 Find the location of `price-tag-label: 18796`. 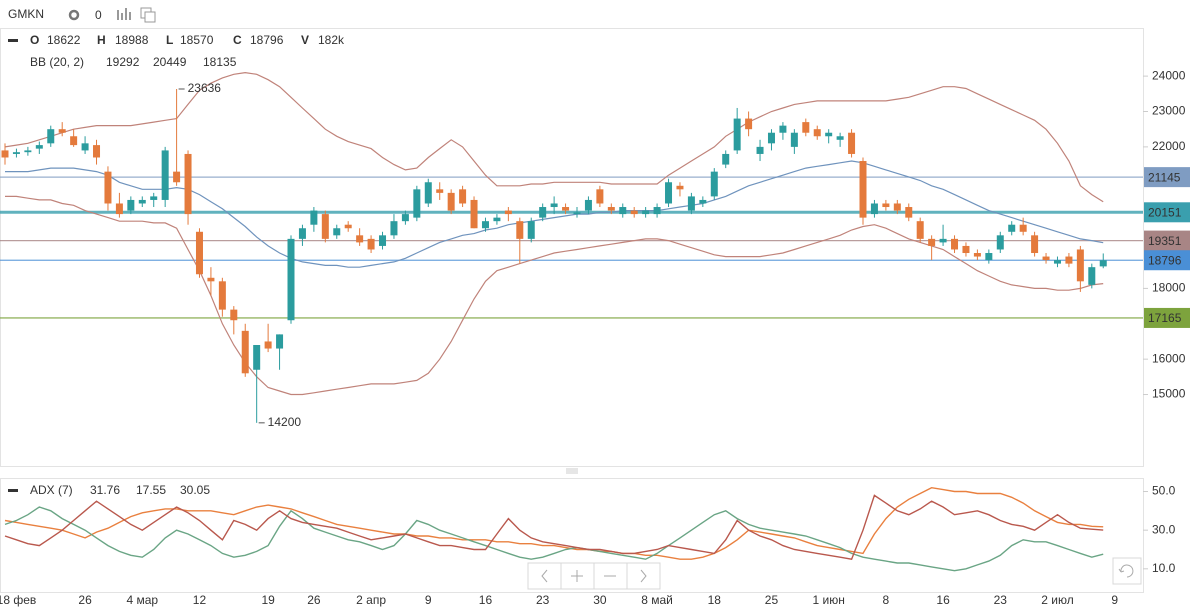

price-tag-label: 18796 is located at coordinates (1165, 260).